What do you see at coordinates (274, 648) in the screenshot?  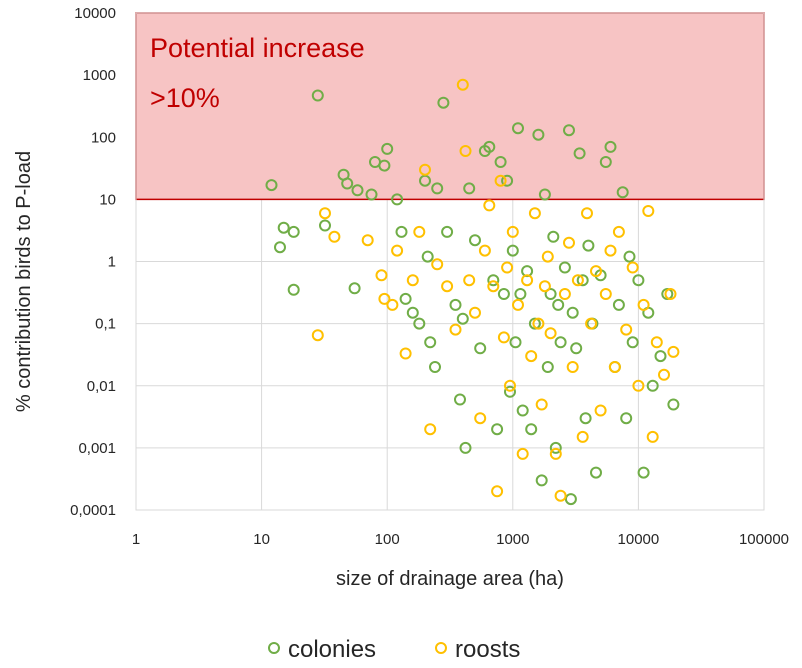 I see `legend-marker-colonies` at bounding box center [274, 648].